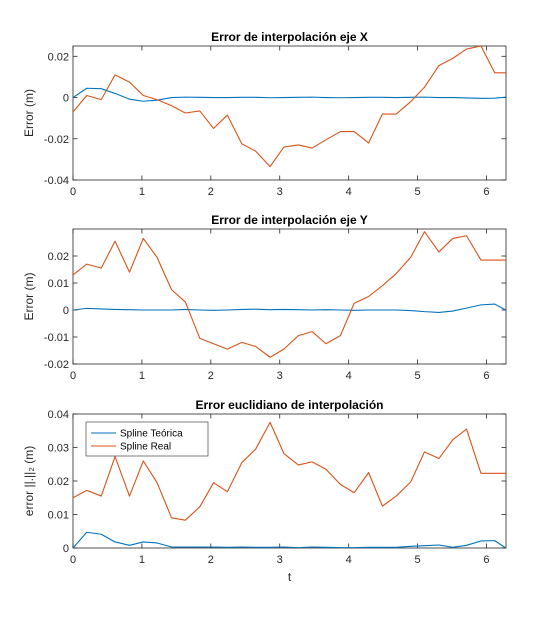  I want to click on euclid-error-xtick-label: 6, so click(486, 560).